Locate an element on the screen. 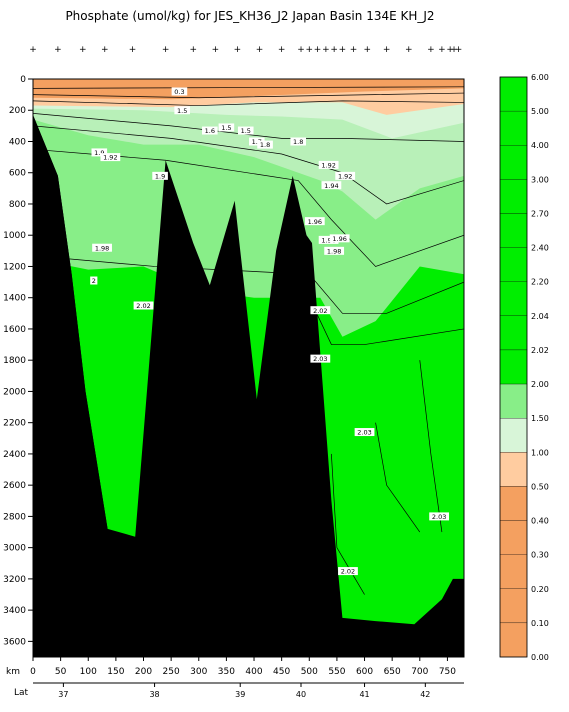 This screenshot has width=569, height=712. contour-label: 1.9 is located at coordinates (99, 152).